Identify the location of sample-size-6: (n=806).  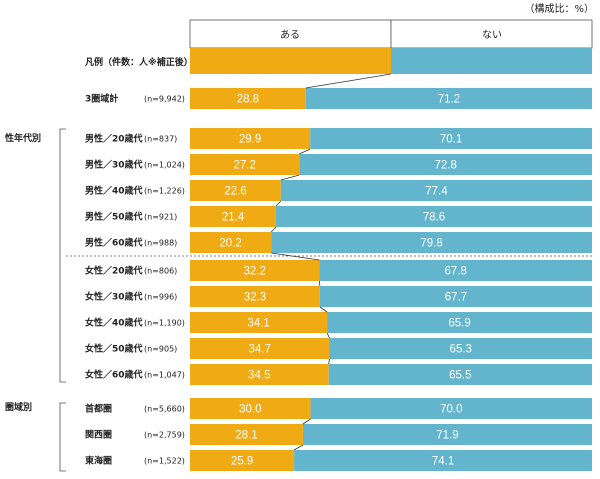
(160, 271).